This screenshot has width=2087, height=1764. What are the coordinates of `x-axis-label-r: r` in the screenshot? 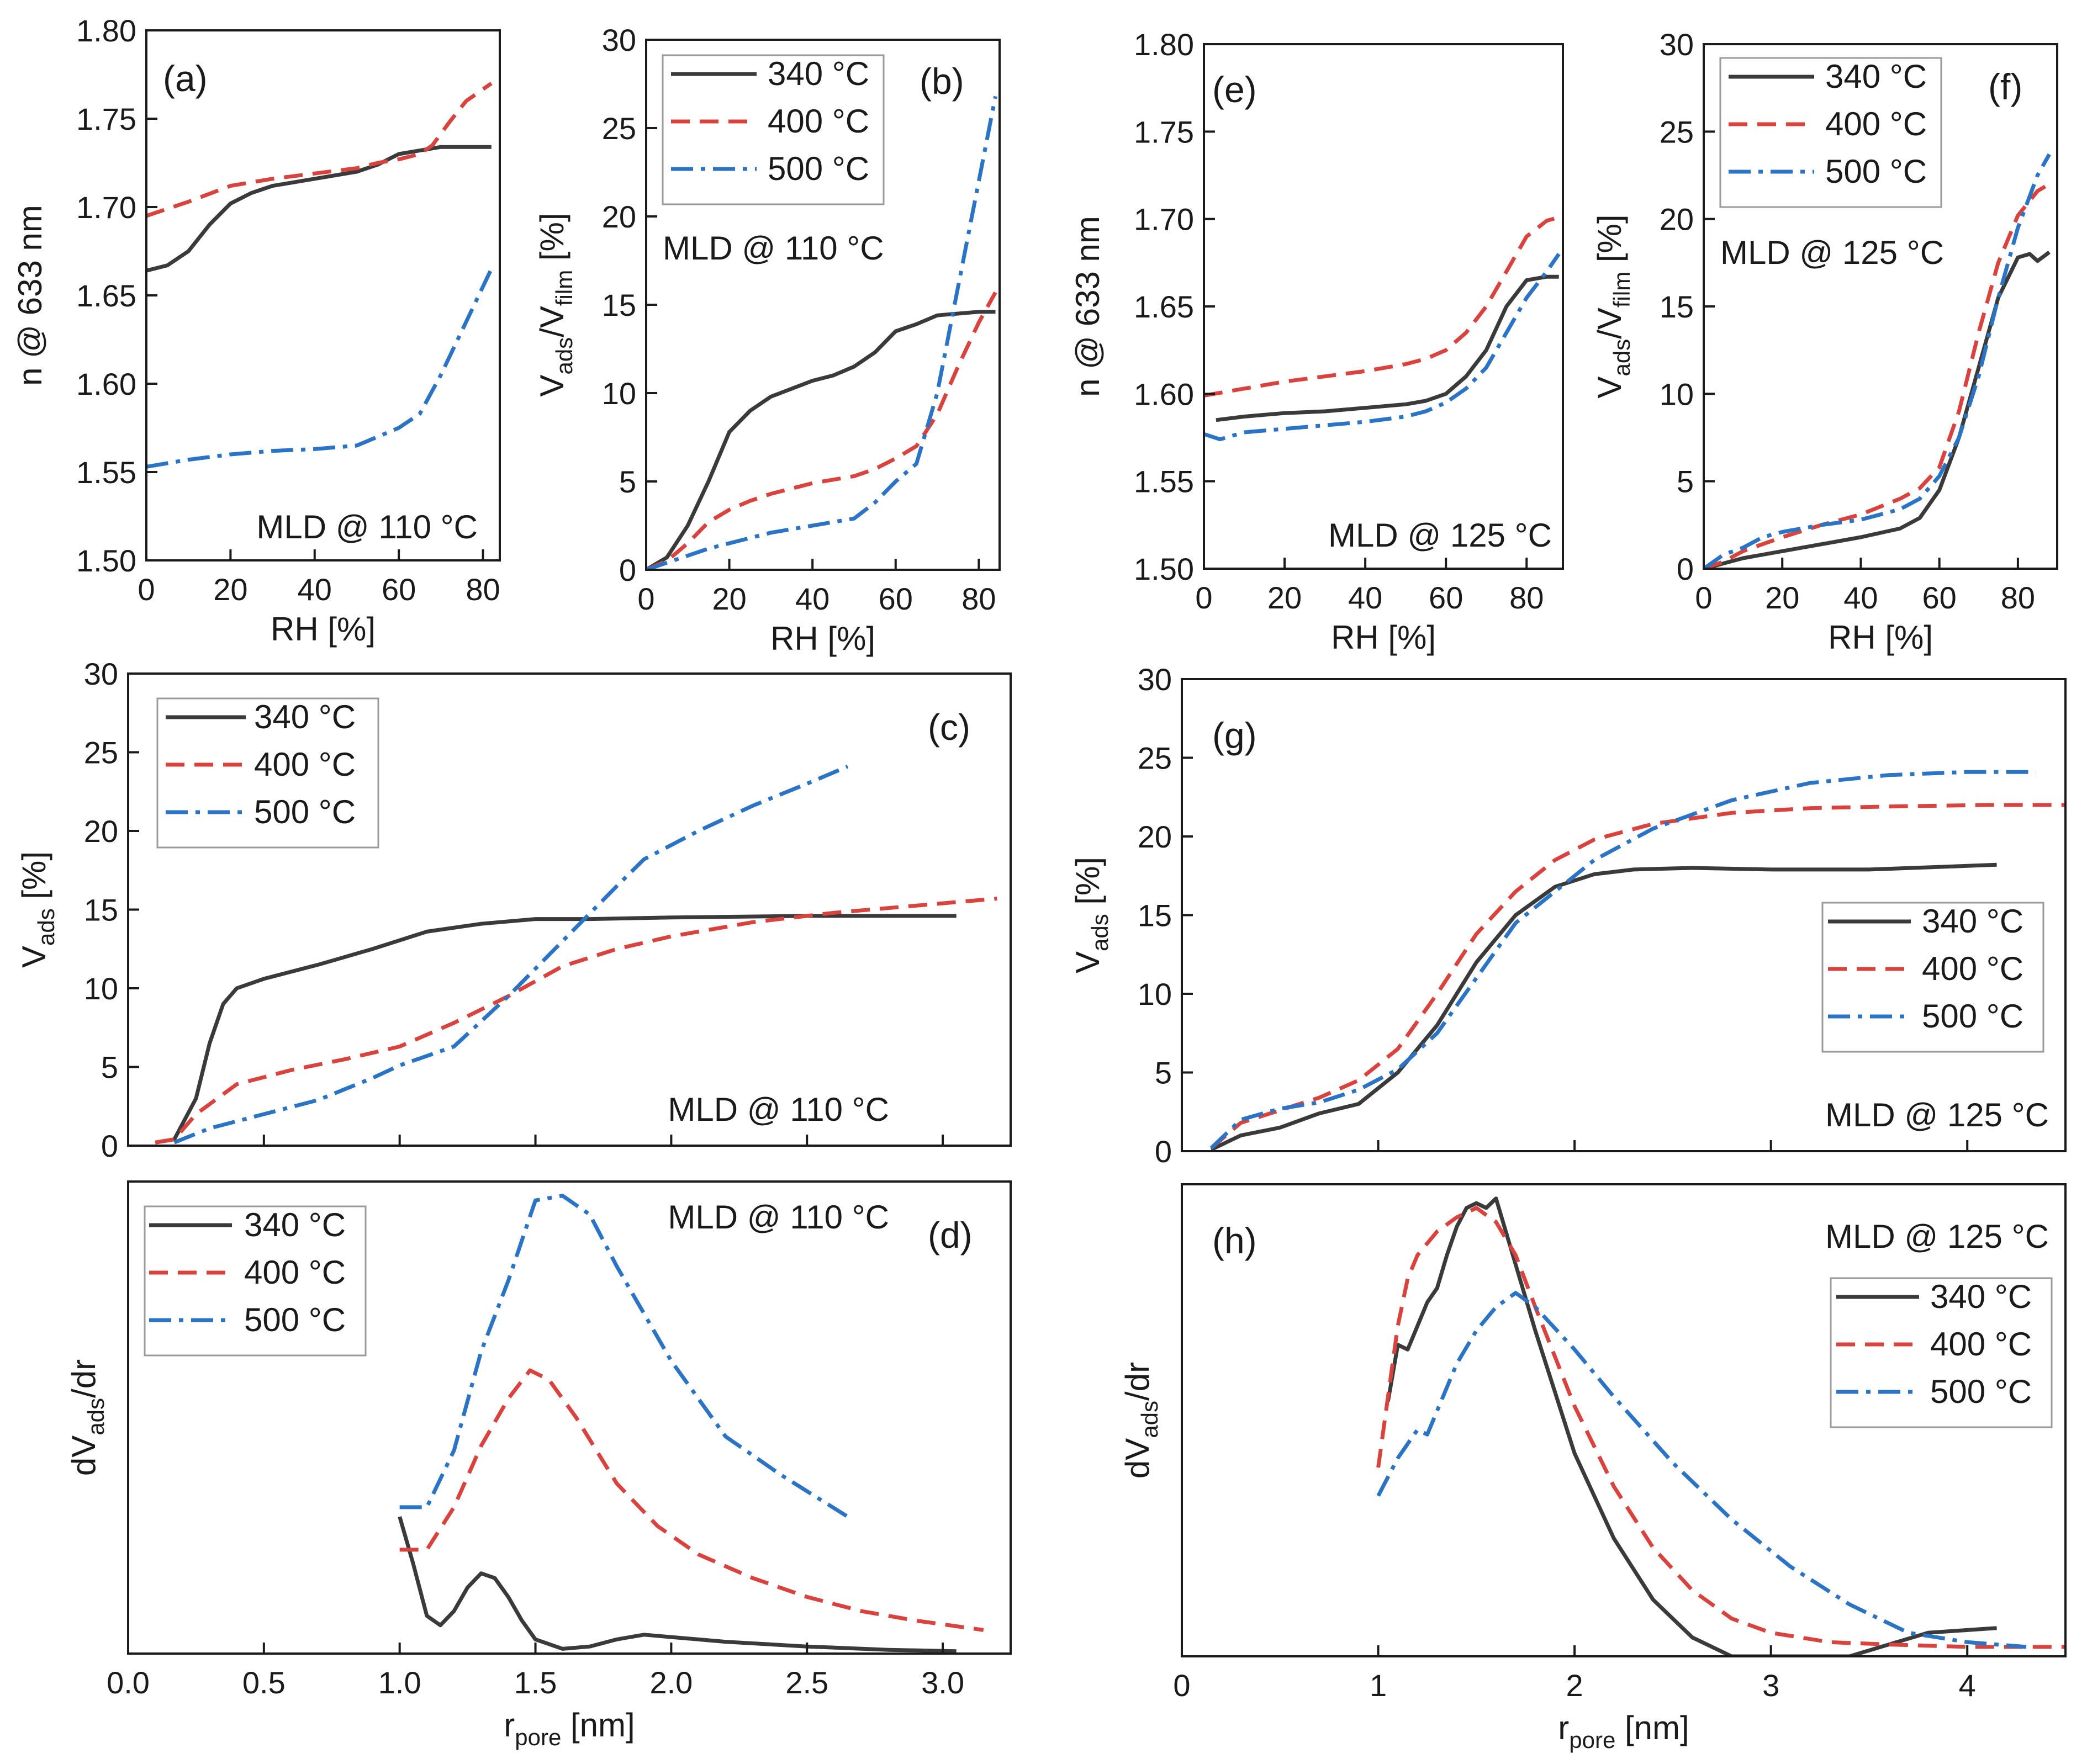 It's located at (1563, 1728).